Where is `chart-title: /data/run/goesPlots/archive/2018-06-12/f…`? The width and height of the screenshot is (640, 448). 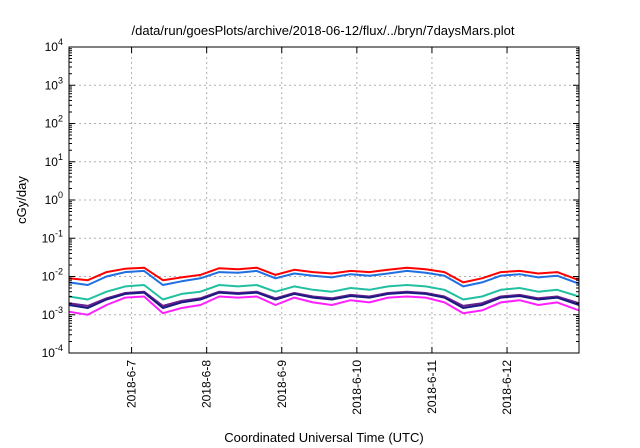
chart-title: /data/run/goesPlots/archive/2018-06-12/f… is located at coordinates (323, 30).